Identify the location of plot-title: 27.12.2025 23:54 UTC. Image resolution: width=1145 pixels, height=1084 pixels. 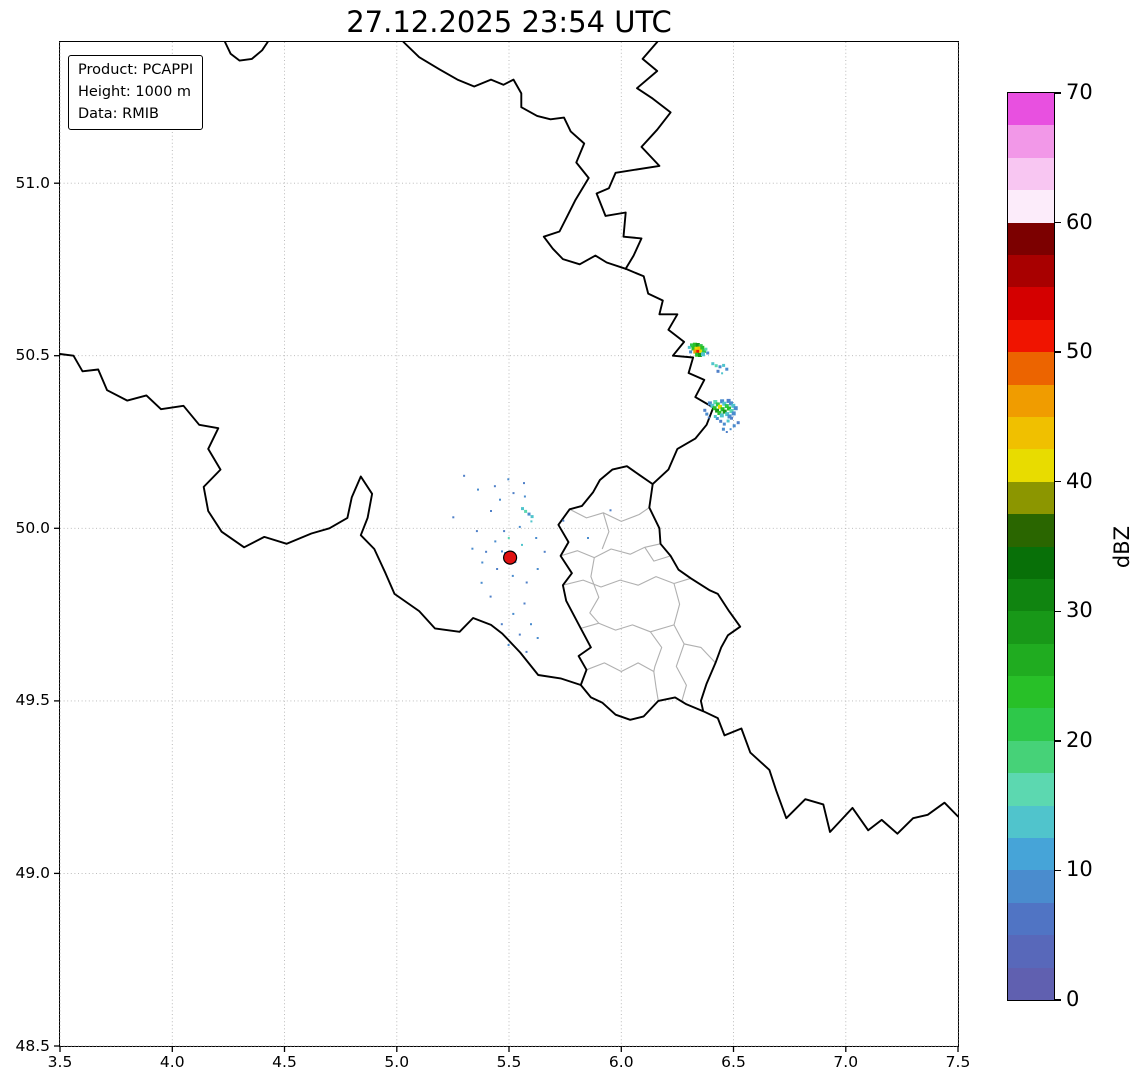
(509, 22).